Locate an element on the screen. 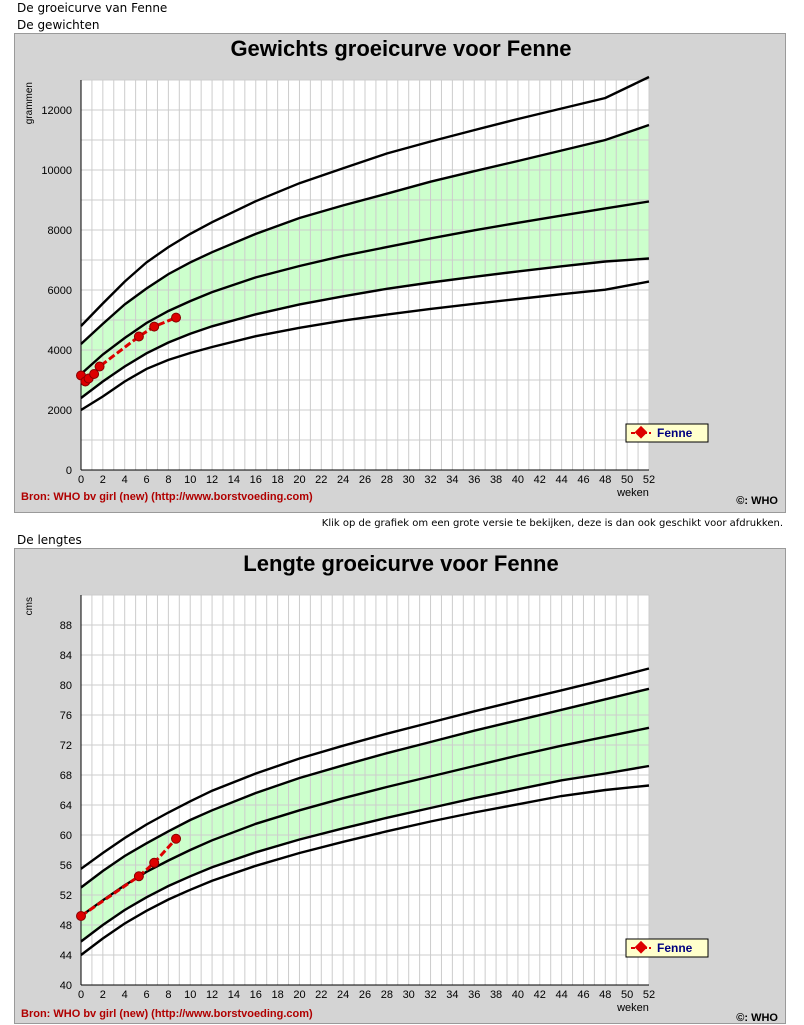 Image resolution: width=804 pixels, height=1025 pixels. length-x-tick-label: 32 is located at coordinates (430, 995).